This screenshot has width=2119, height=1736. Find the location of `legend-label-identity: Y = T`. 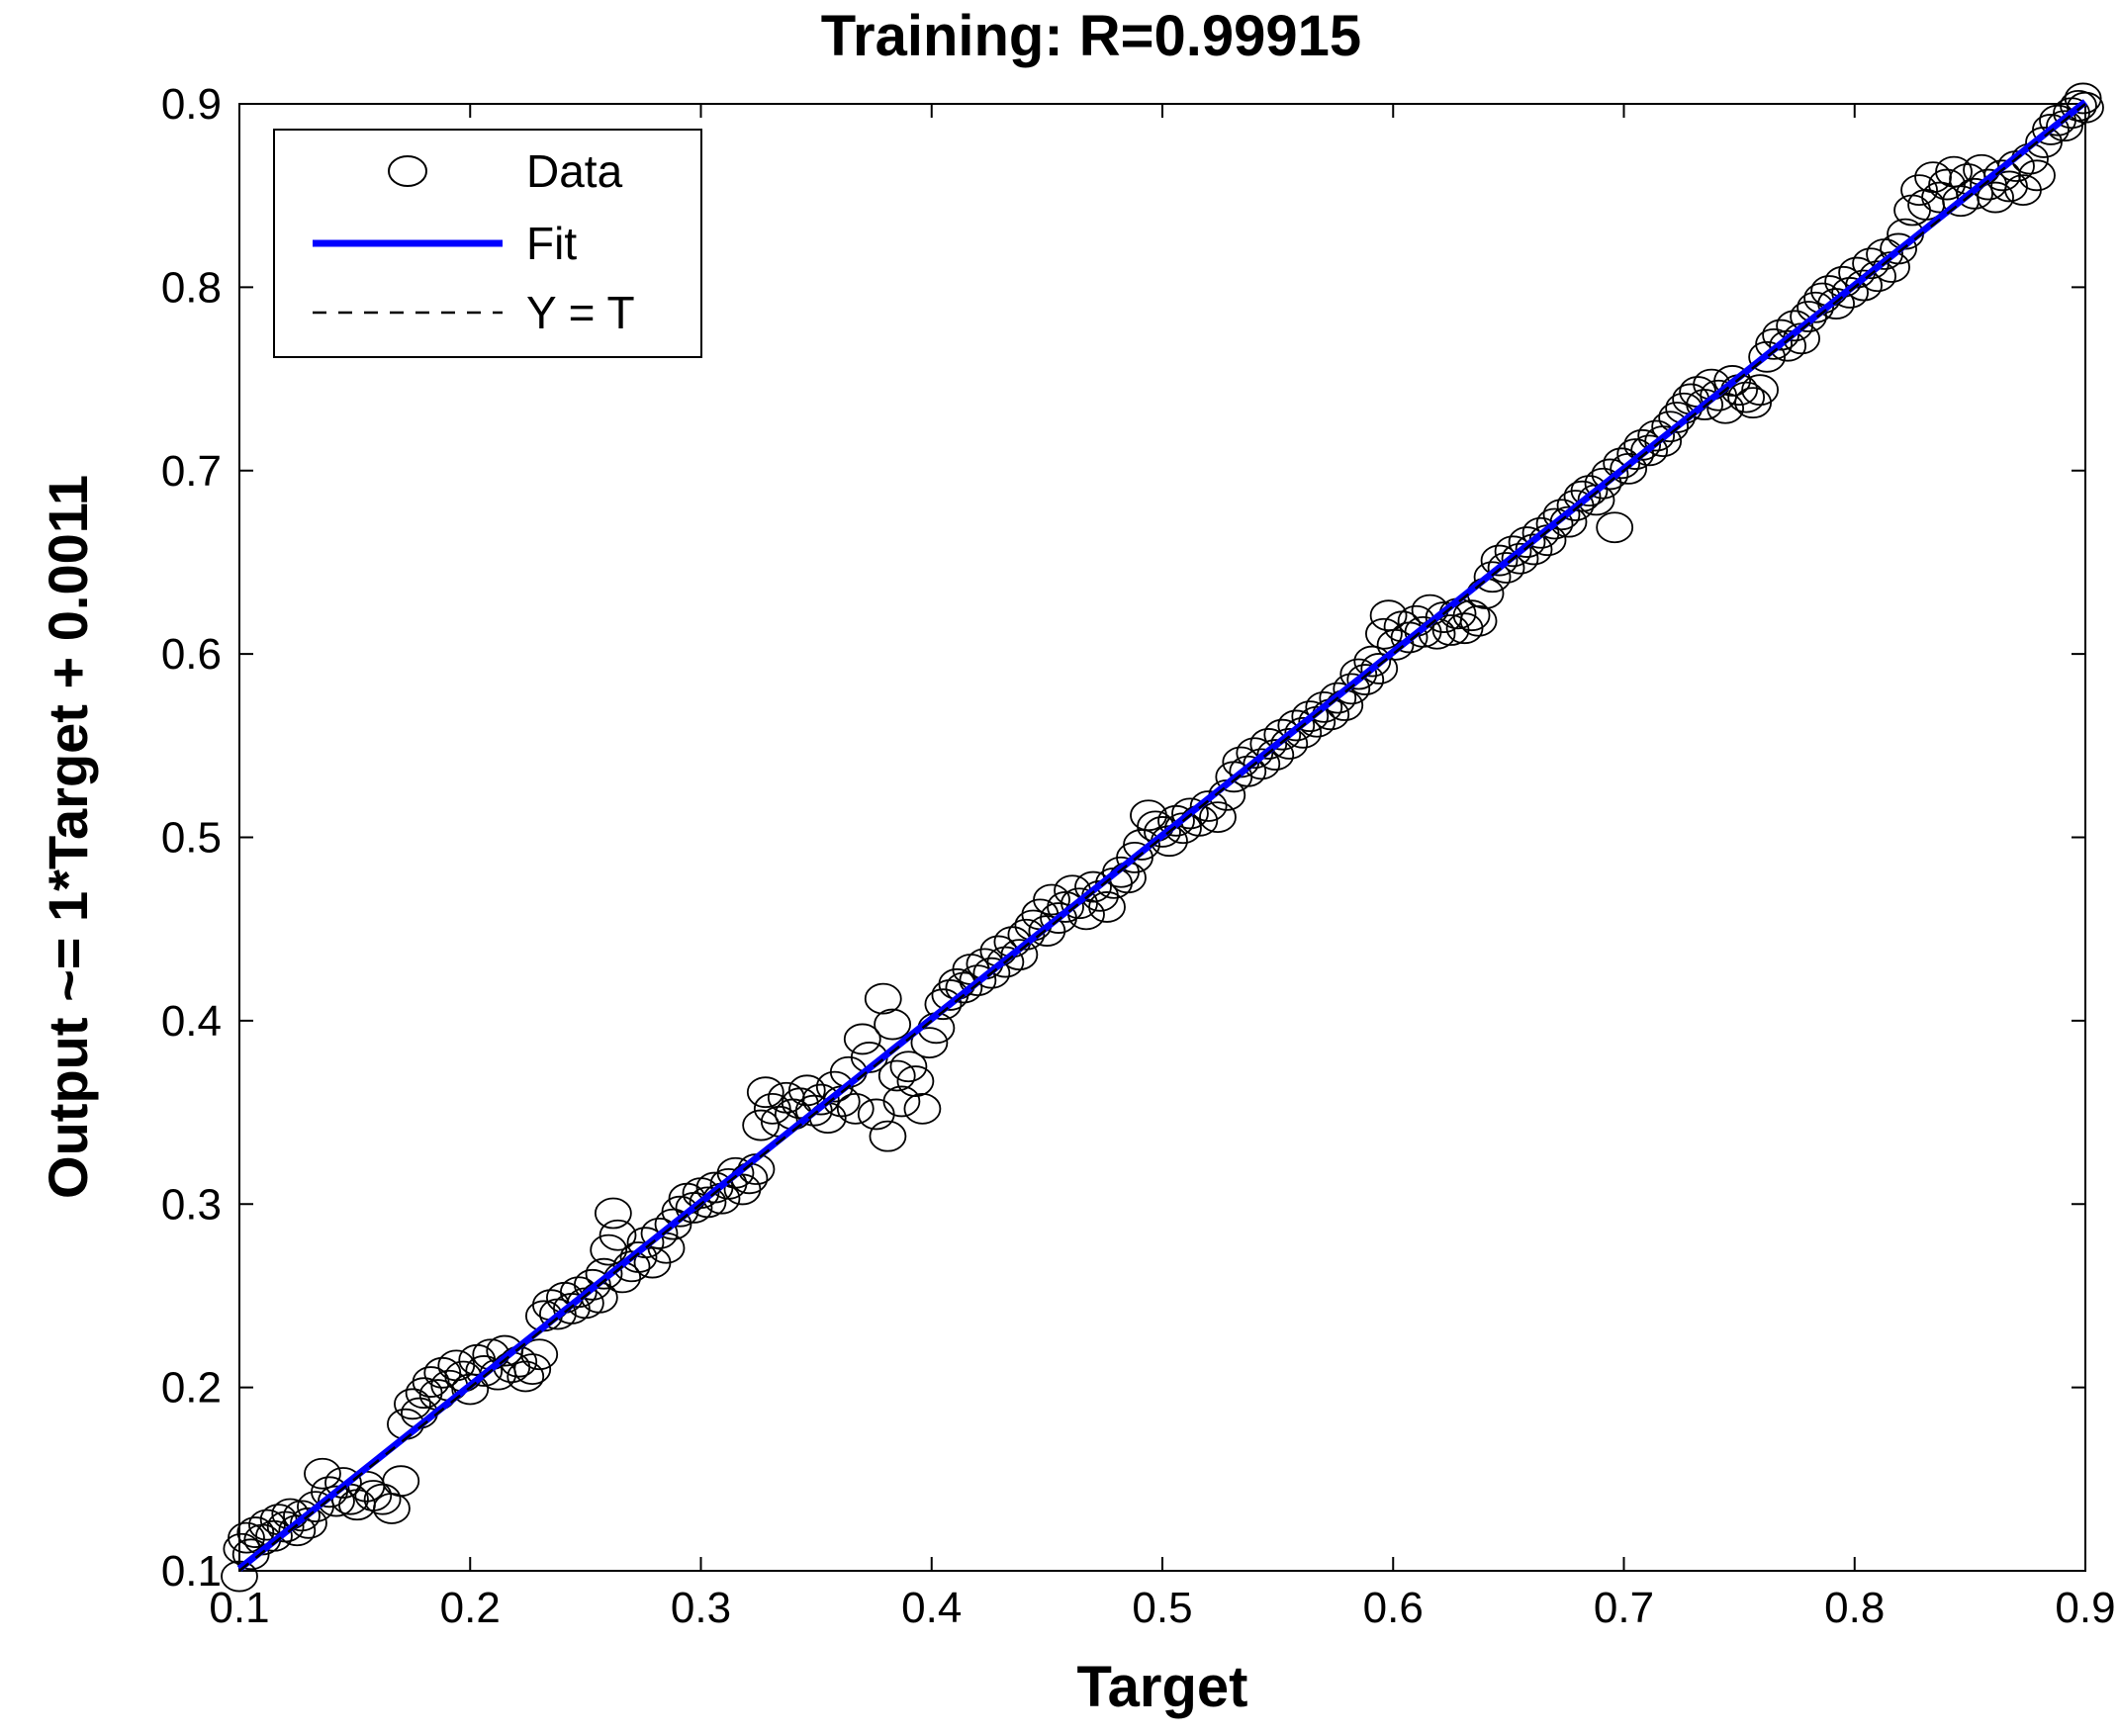

legend-label-identity: Y = T is located at coordinates (580, 312).